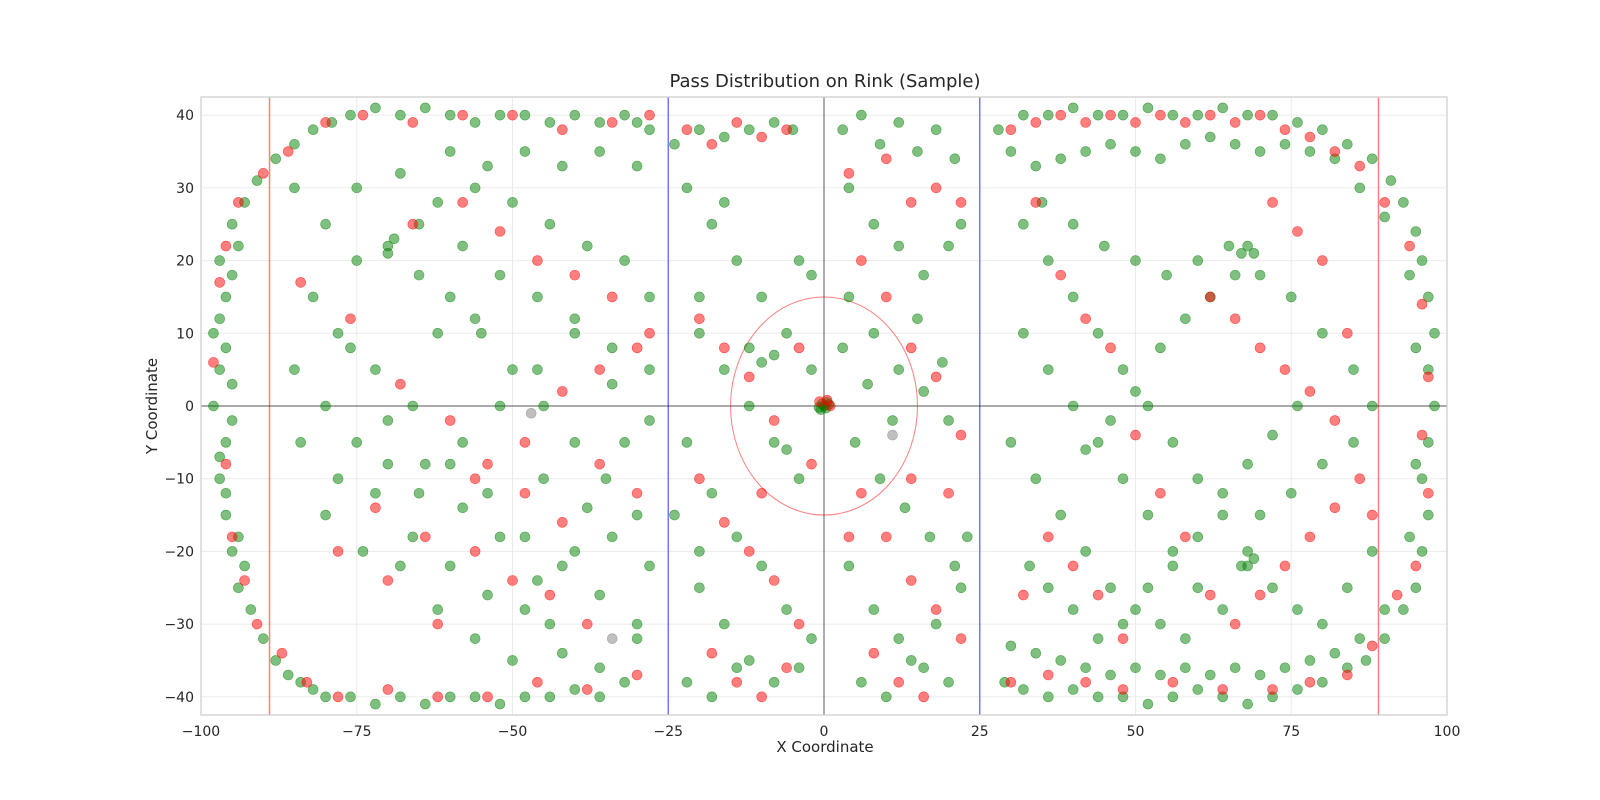 The image size is (1600, 800). I want to click on y-tick-label: −40, so click(179, 698).